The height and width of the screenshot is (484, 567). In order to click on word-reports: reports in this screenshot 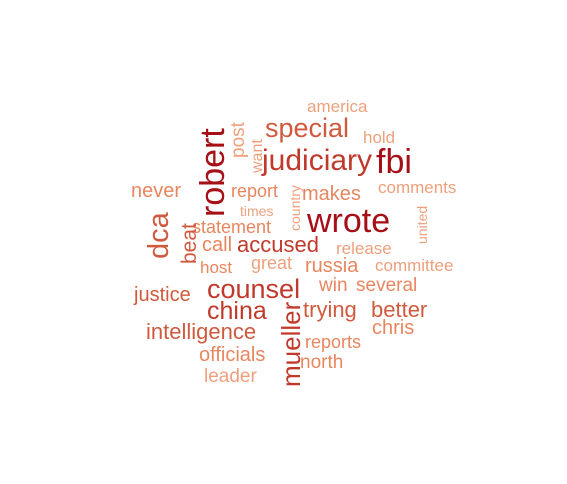, I will do `click(333, 342)`.